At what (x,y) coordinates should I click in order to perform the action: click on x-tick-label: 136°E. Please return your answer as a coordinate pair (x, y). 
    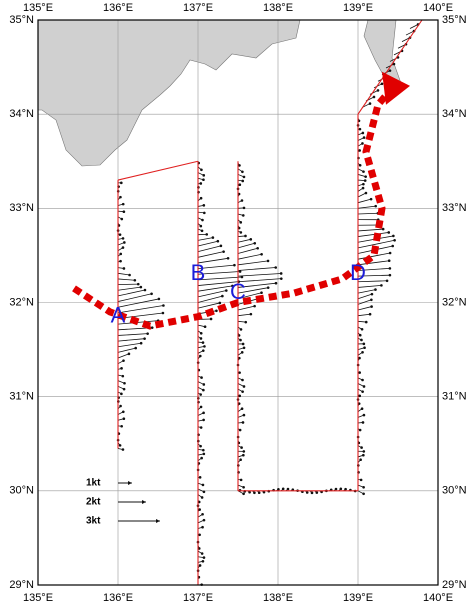
    Looking at the image, I should click on (118, 8).